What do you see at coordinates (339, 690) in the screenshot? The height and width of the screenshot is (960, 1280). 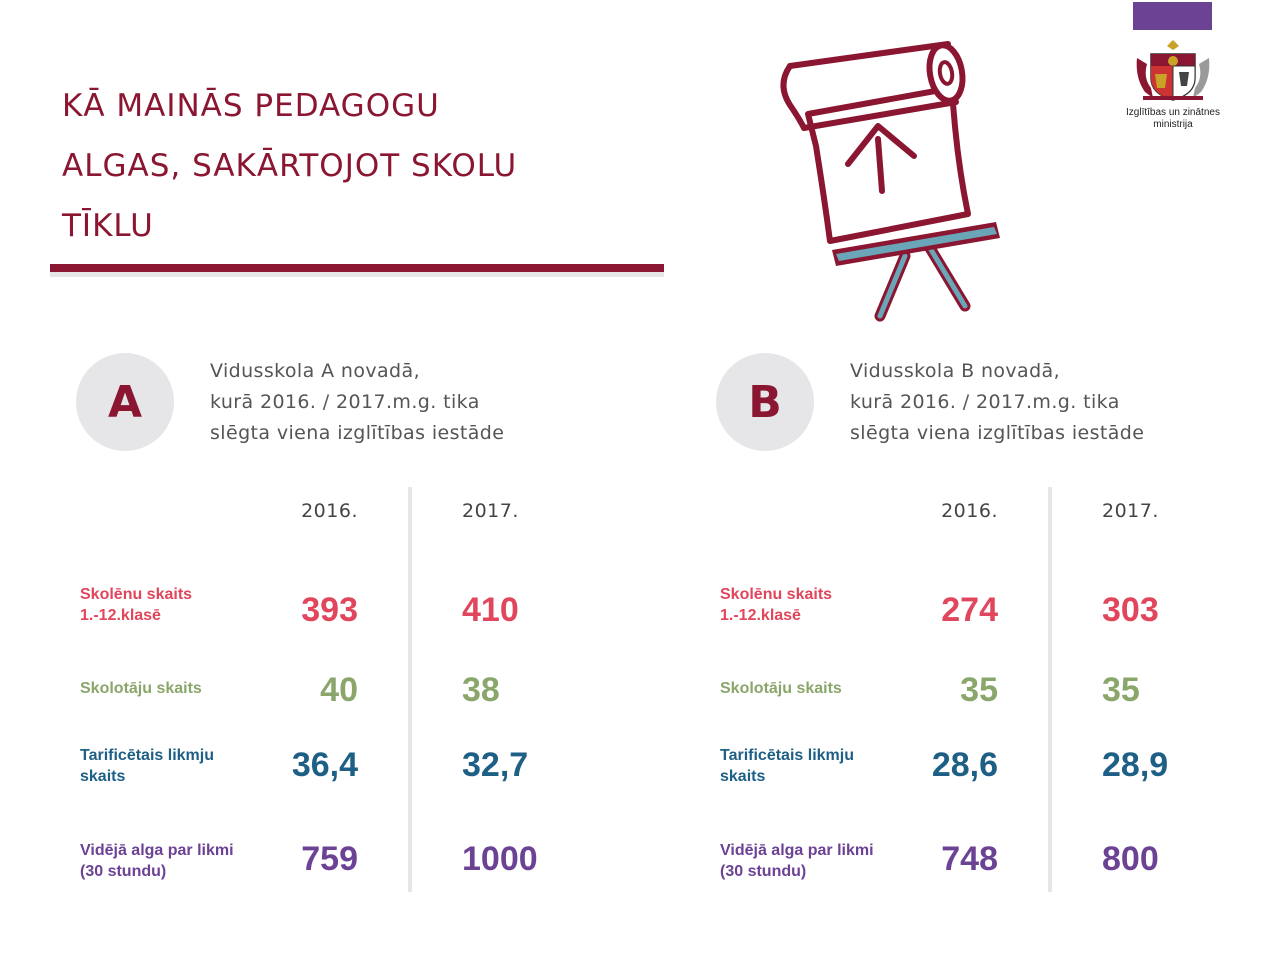 I see `value-teachers-2016: 40` at bounding box center [339, 690].